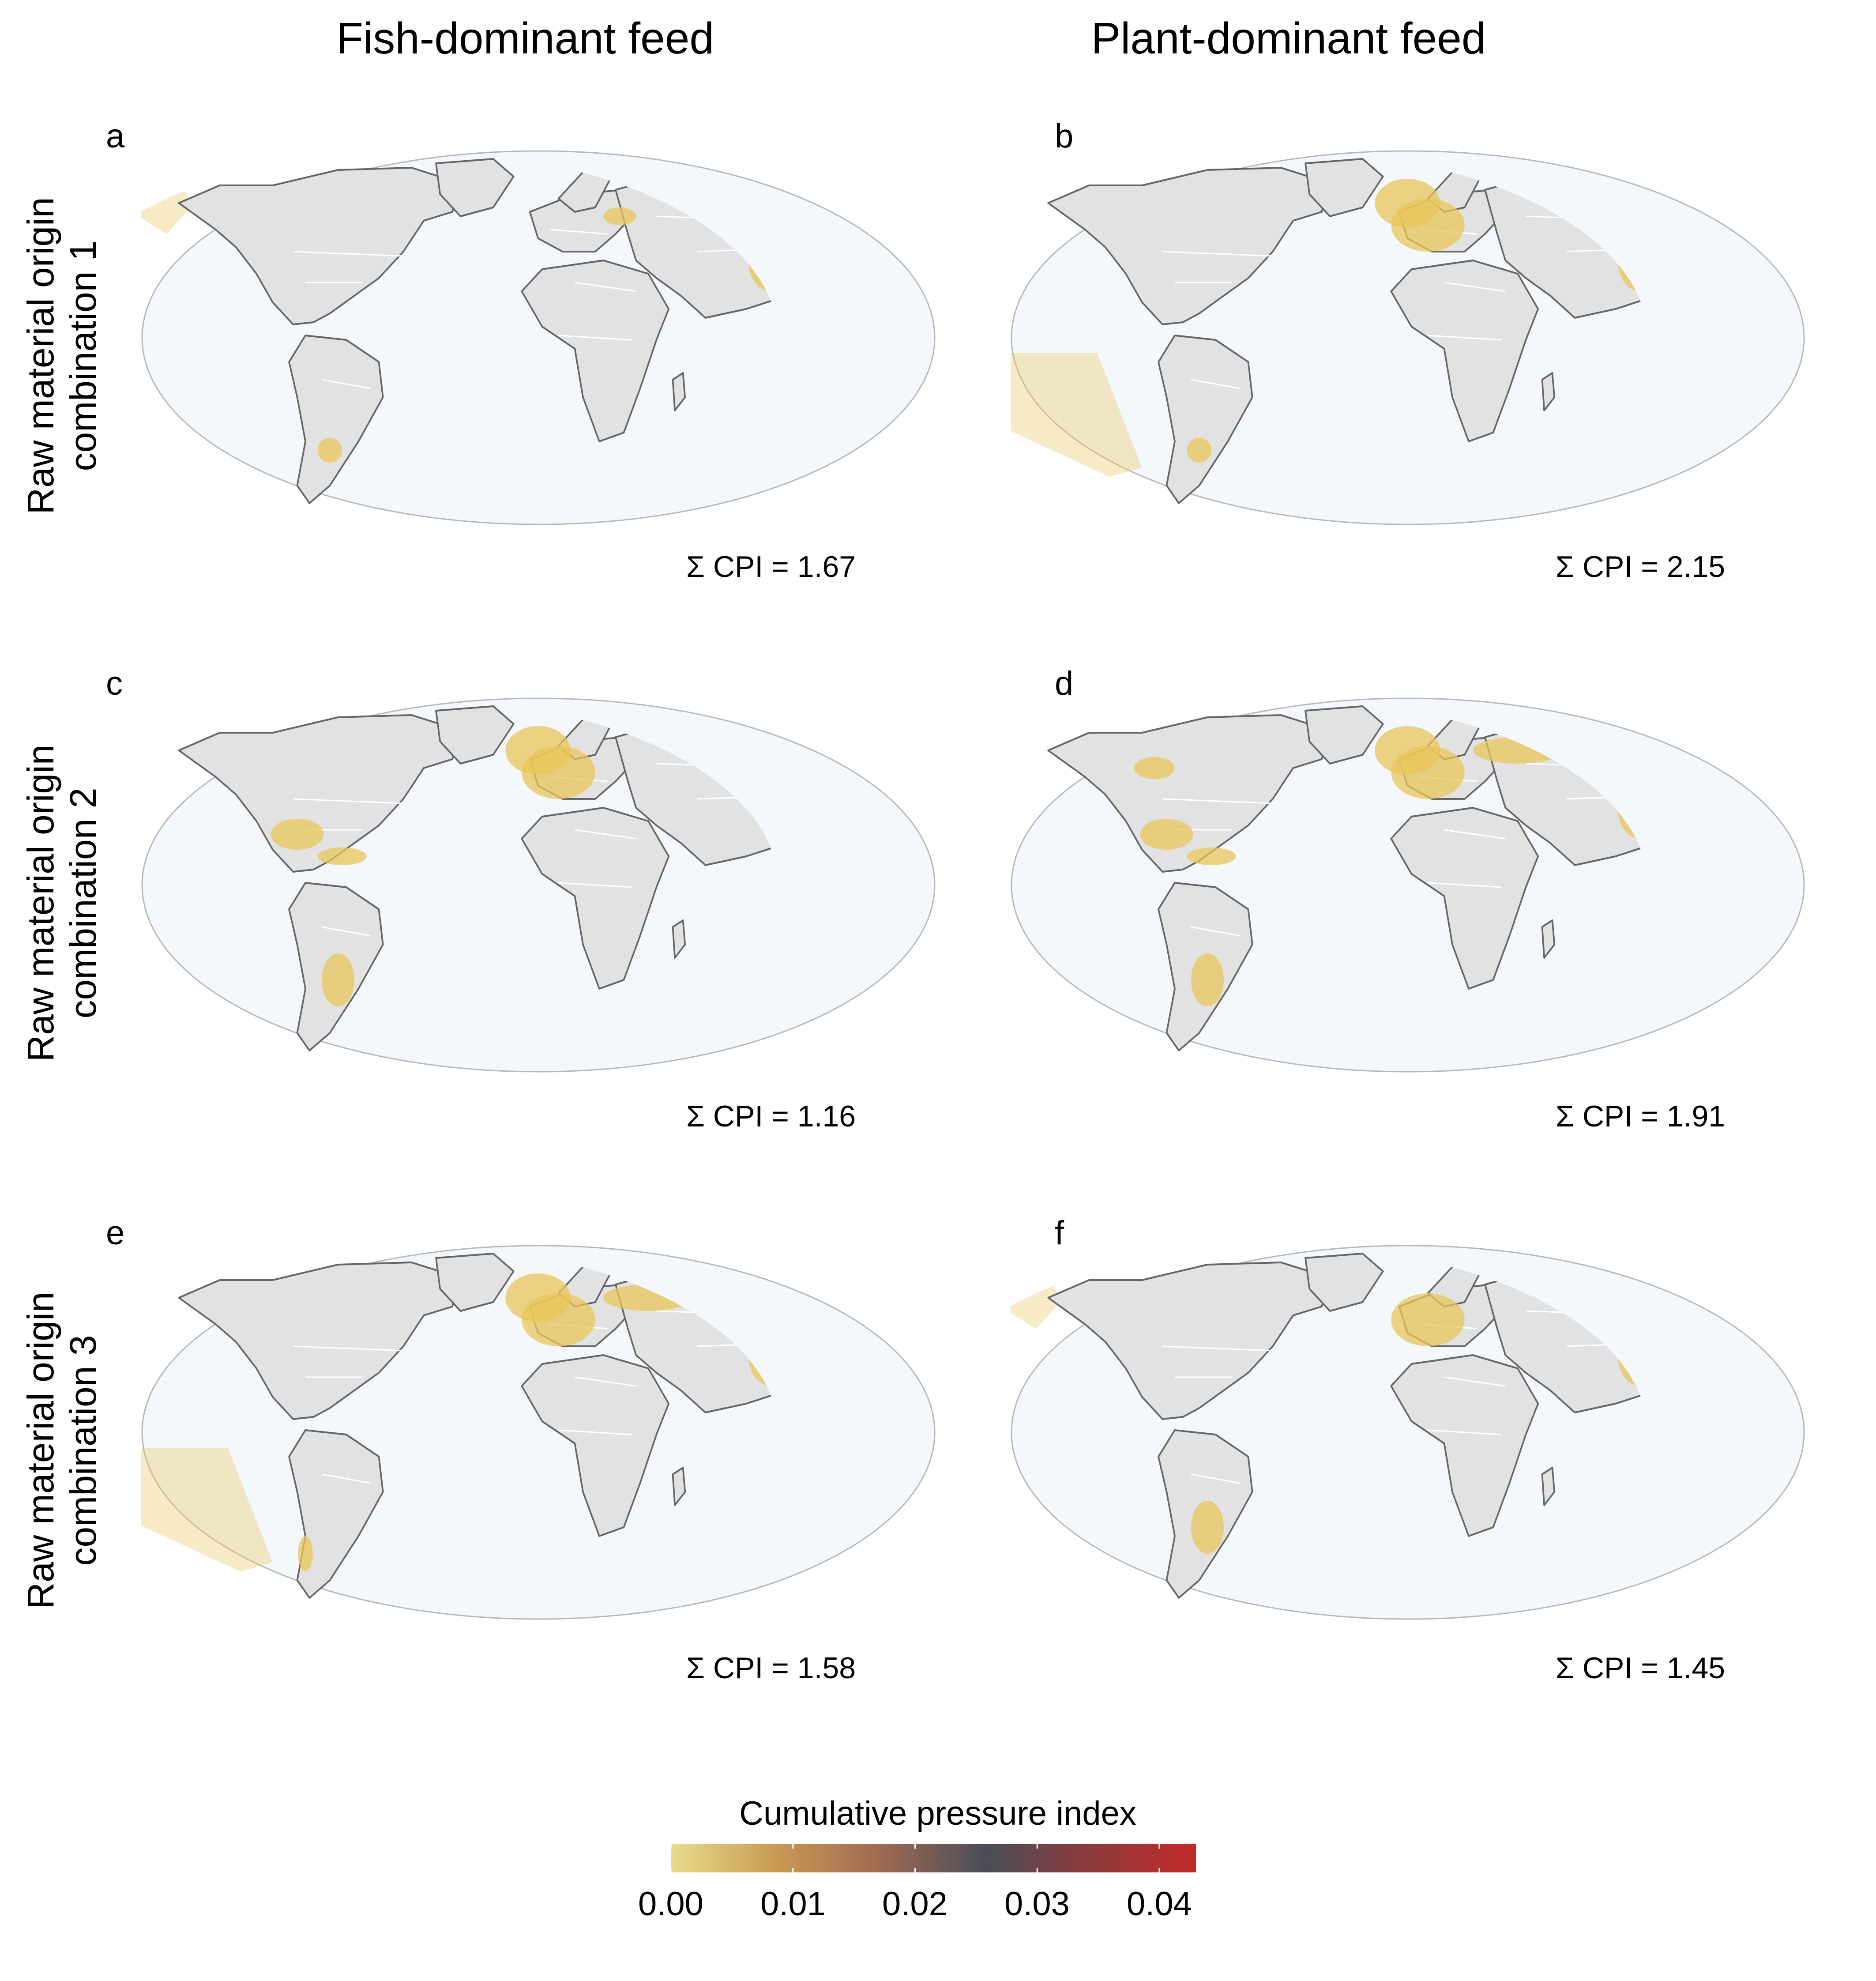  Describe the element at coordinates (61, 355) in the screenshot. I see `row-title-1: Raw material origin combination 1` at that location.